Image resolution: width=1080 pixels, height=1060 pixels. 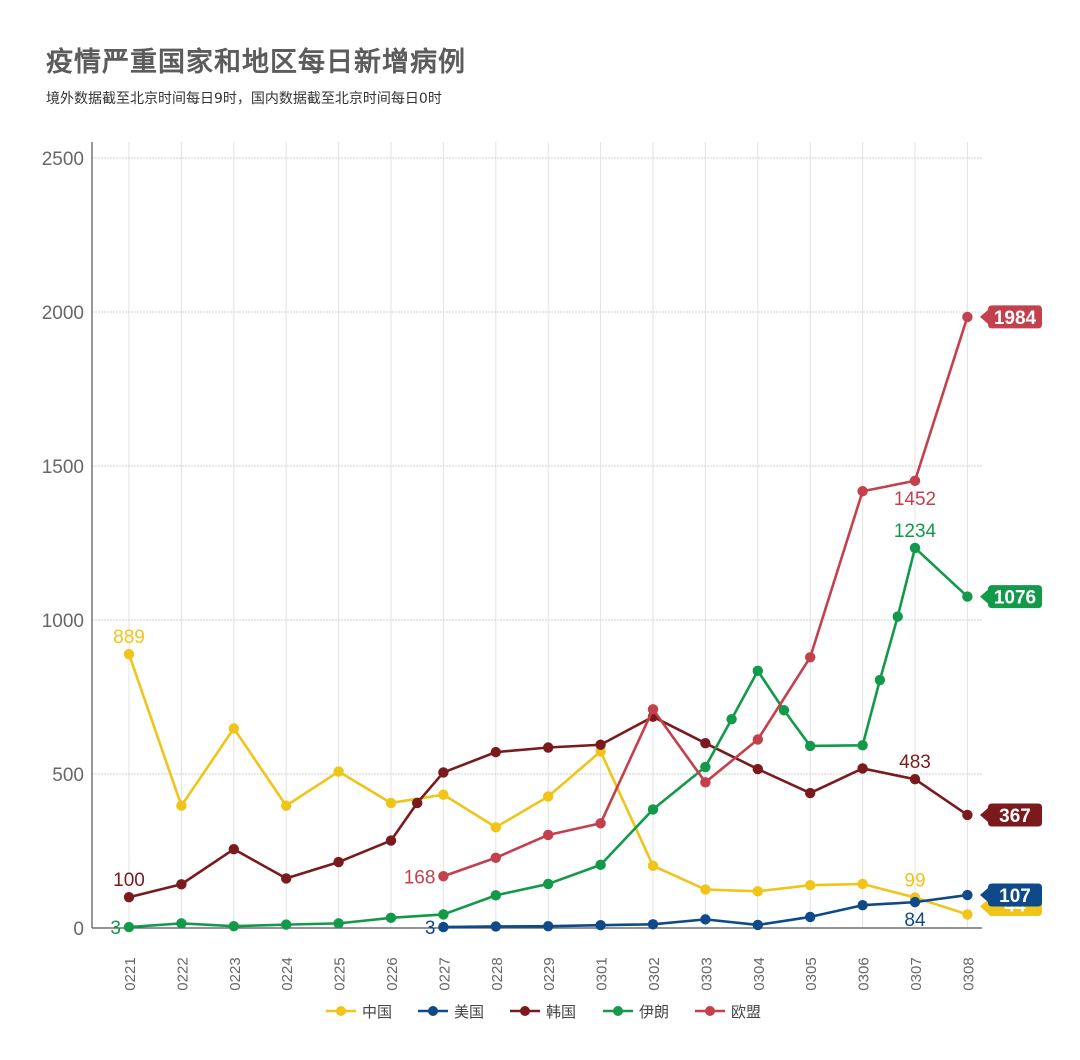 I want to click on data-annotation: 1452, so click(x=915, y=499).